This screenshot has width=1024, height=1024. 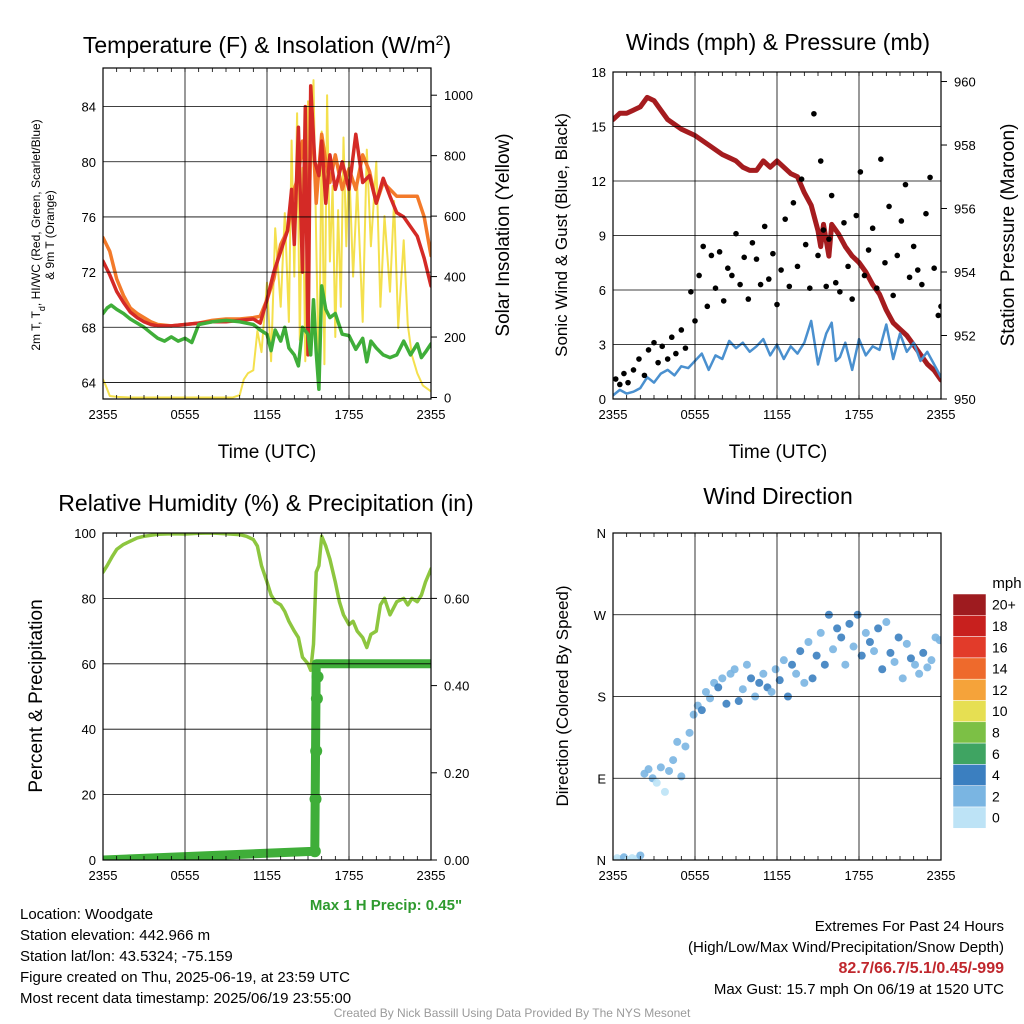 I want to click on temp-y2tick-label: 600, so click(x=455, y=216).